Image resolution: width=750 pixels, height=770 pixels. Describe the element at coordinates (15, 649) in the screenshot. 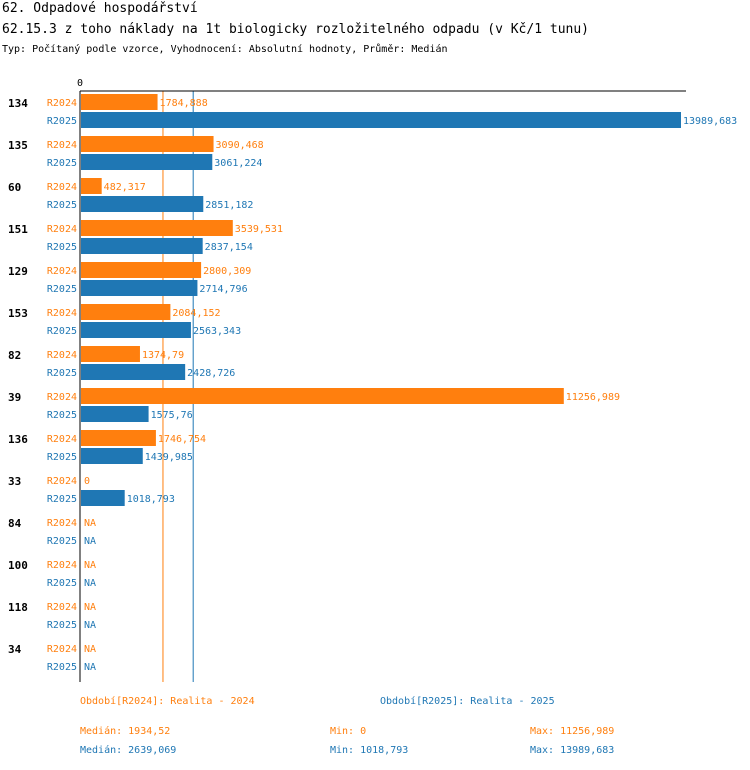

I see `category-label: 34` at that location.